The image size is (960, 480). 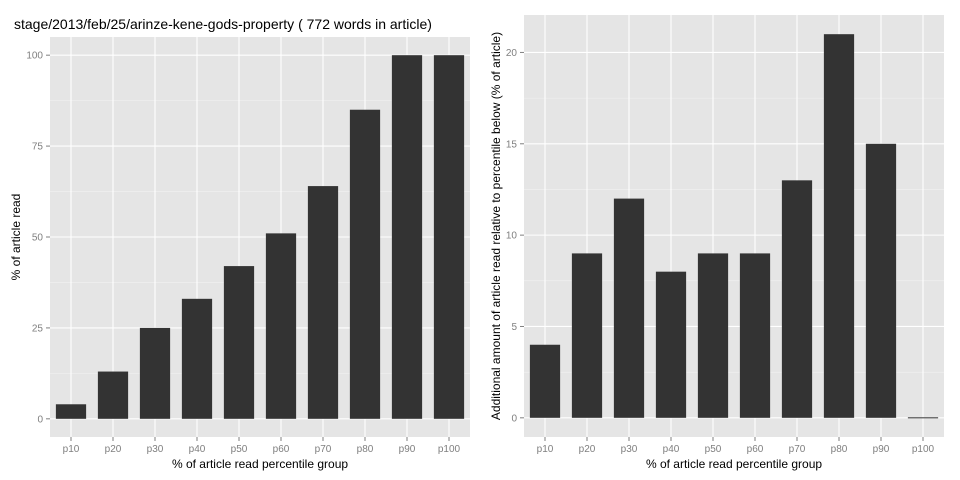 I want to click on y-tick-label: 10, so click(x=512, y=236).